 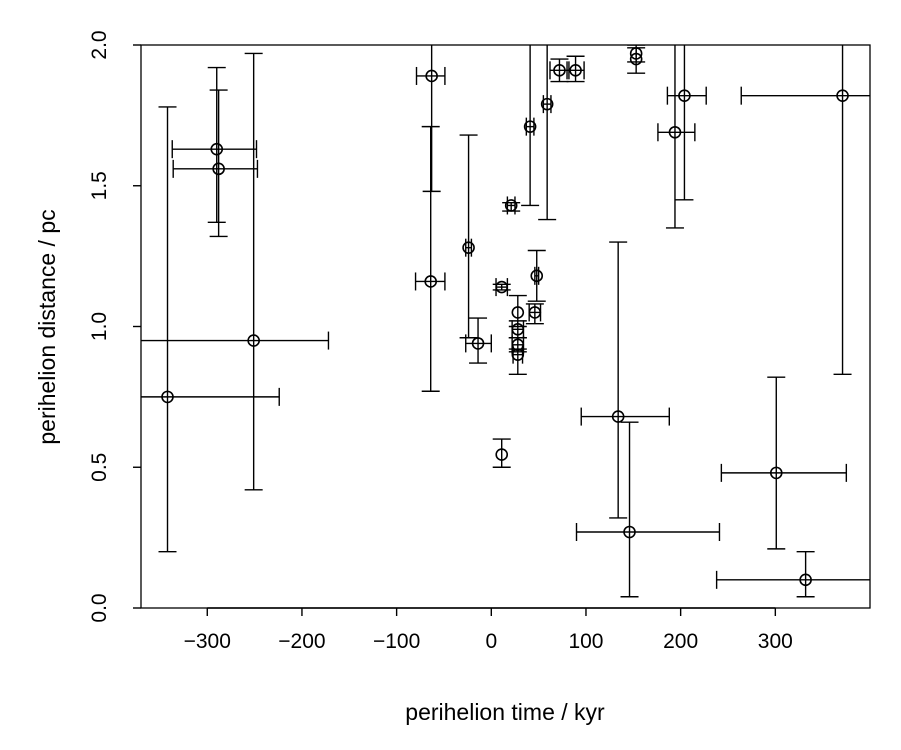 I want to click on x-tick-label: 300, so click(x=775, y=641).